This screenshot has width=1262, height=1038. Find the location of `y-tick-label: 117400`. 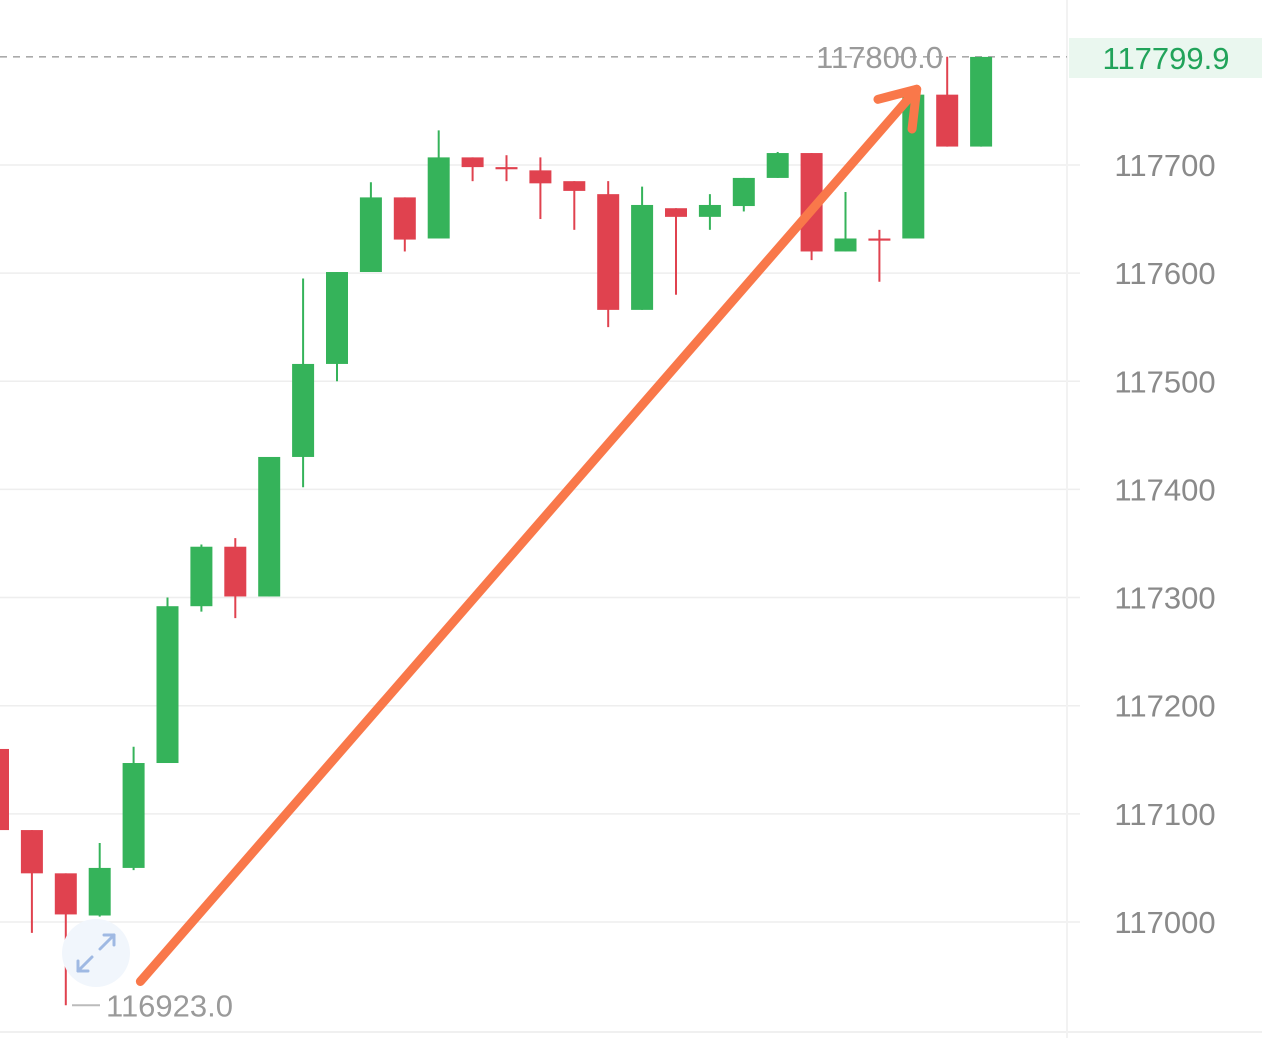

y-tick-label: 117400 is located at coordinates (1164, 489).